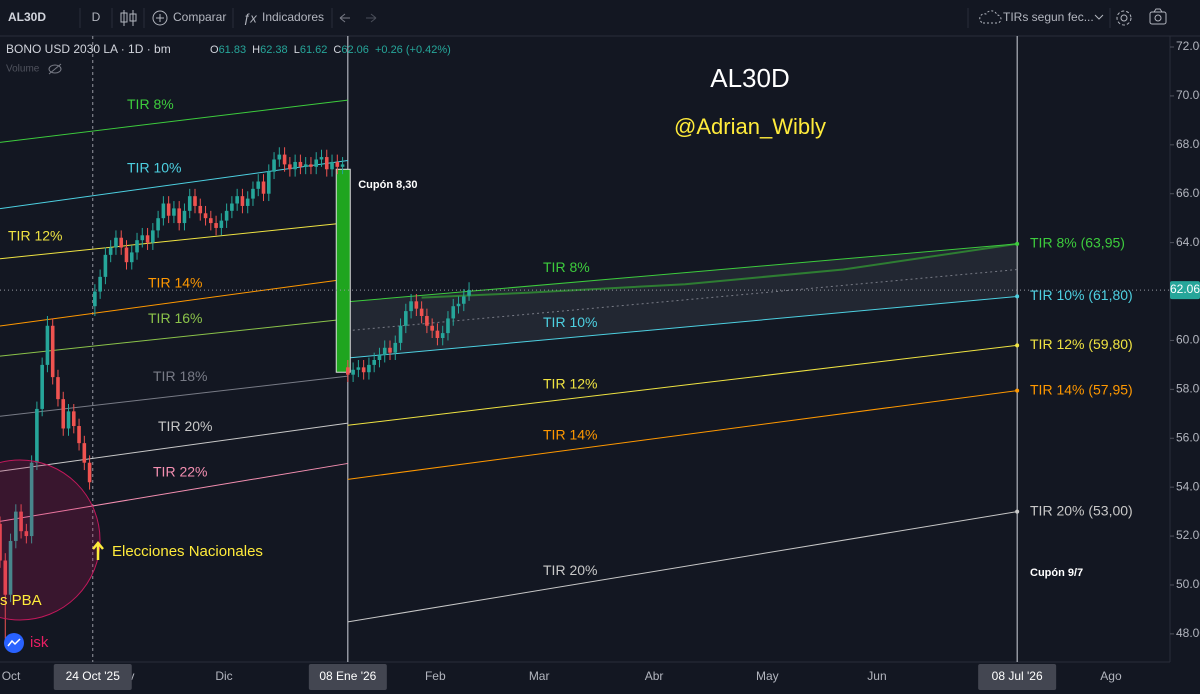 Image resolution: width=1200 pixels, height=694 pixels. Describe the element at coordinates (128, 18) in the screenshot. I see `chart-type-button` at that location.